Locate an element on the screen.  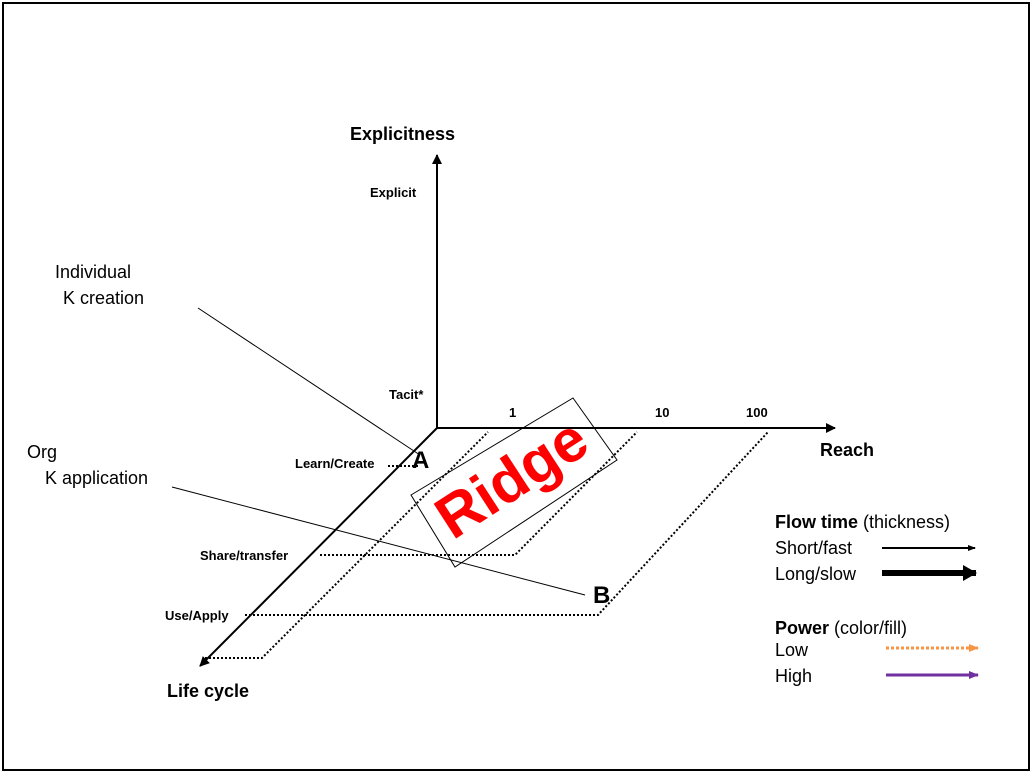
tick-label: 100 is located at coordinates (757, 412).